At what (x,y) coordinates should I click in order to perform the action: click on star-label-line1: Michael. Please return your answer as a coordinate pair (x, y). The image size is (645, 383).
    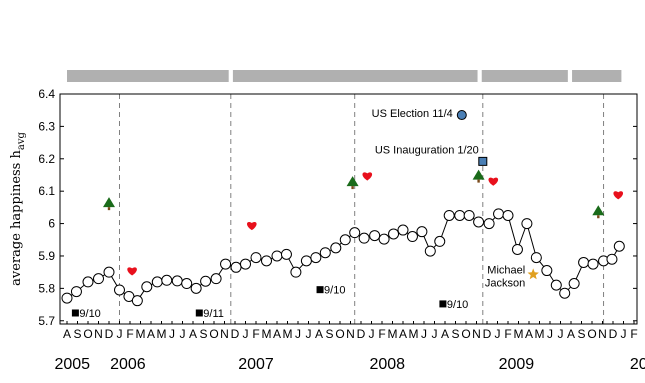
    Looking at the image, I should click on (506, 270).